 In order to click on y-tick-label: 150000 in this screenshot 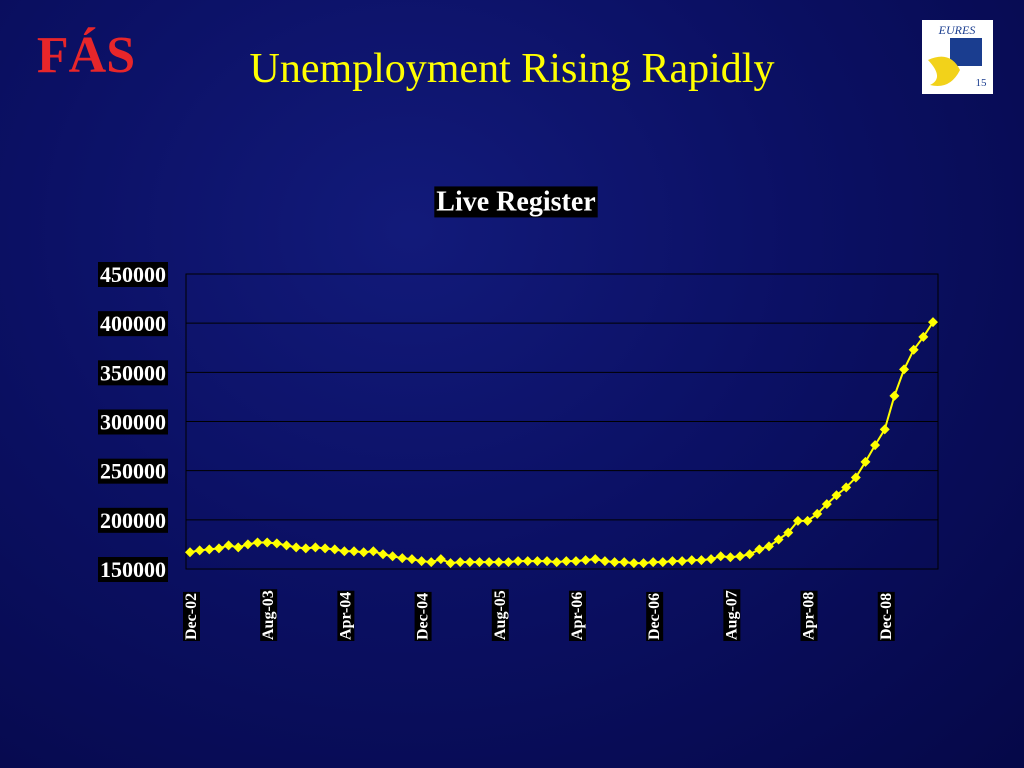, I will do `click(133, 569)`.